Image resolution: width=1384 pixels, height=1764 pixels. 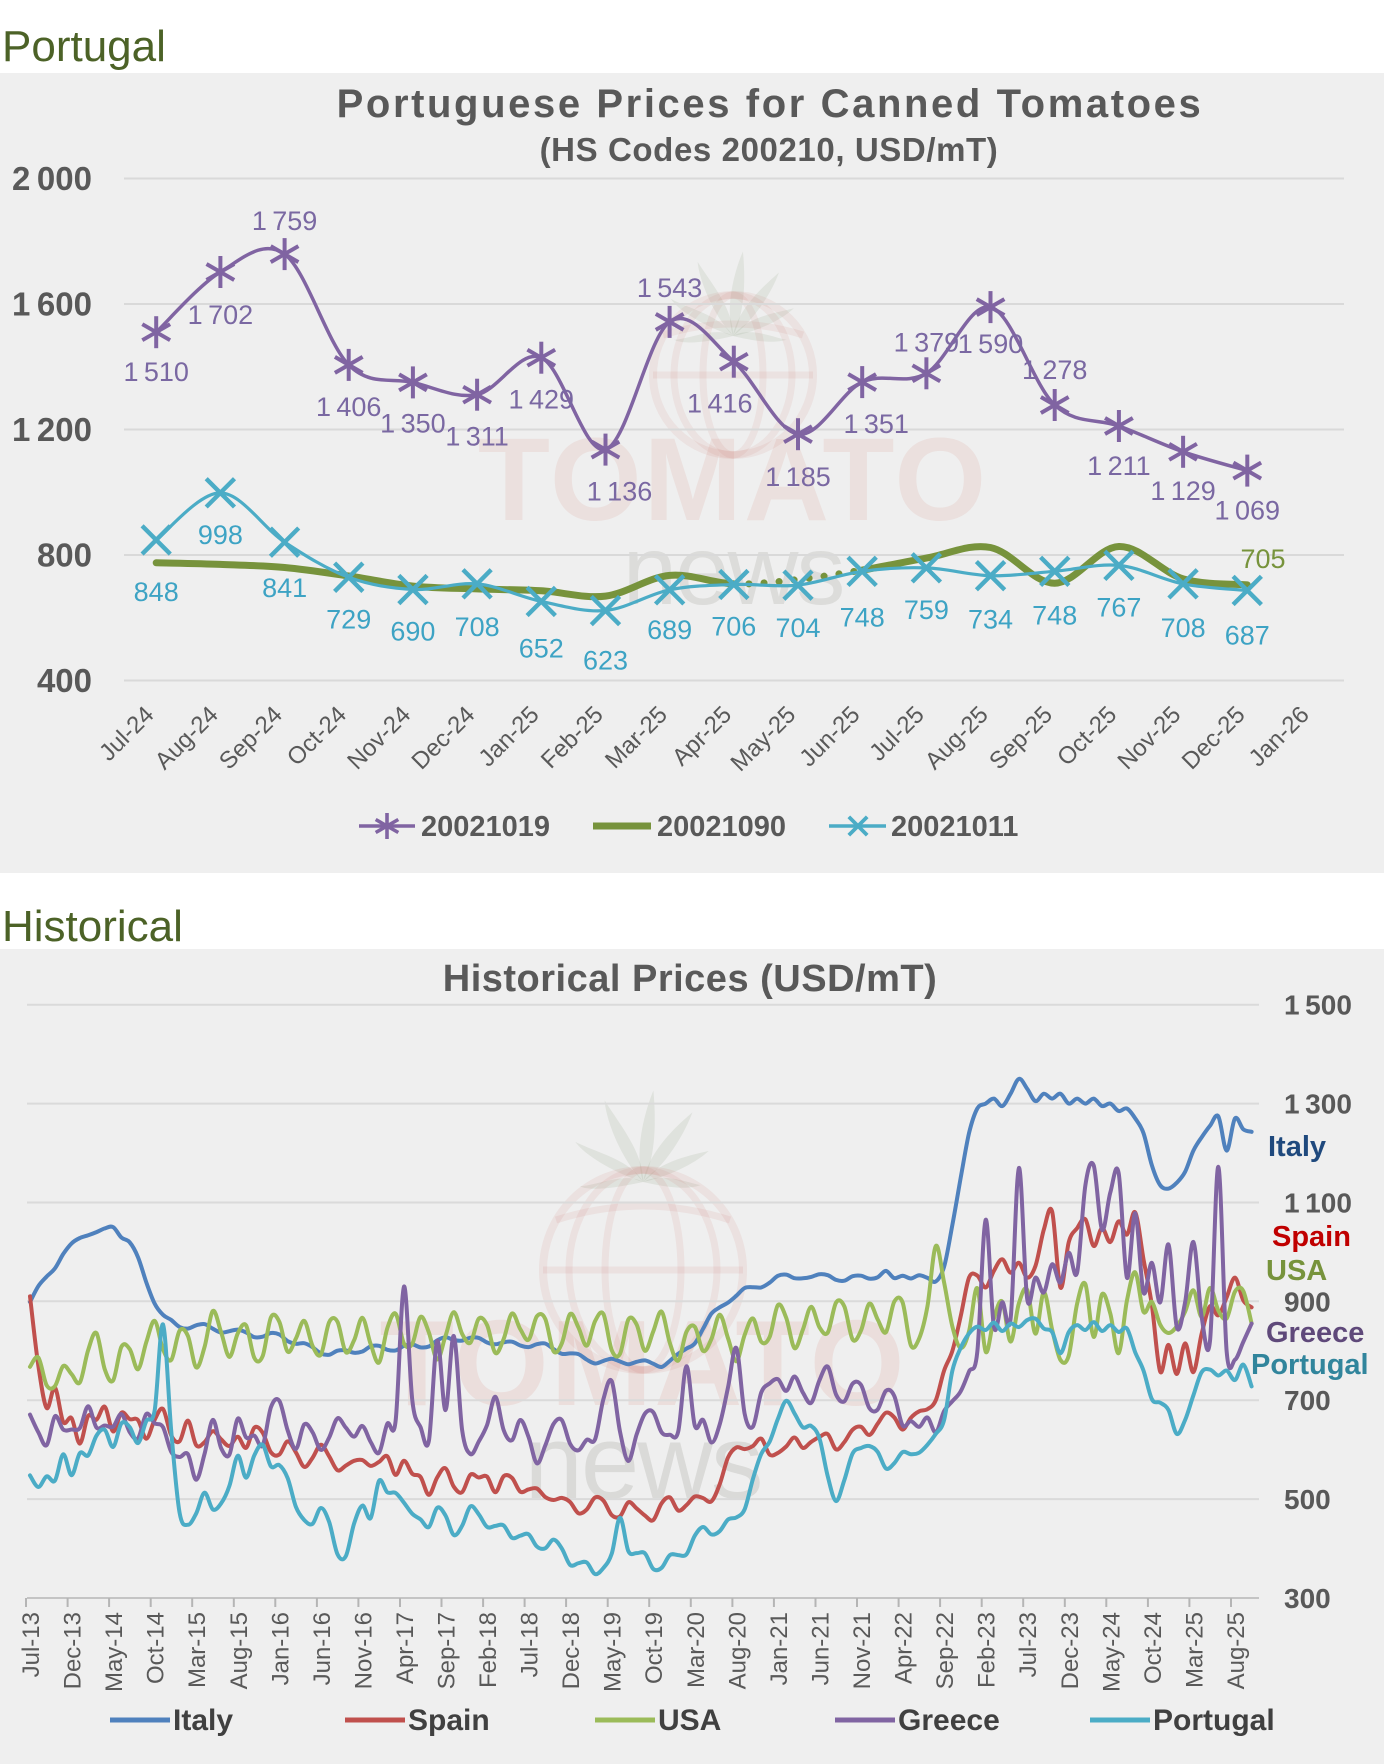 What do you see at coordinates (412, 423) in the screenshot?
I see `svg-text: 1 350` at bounding box center [412, 423].